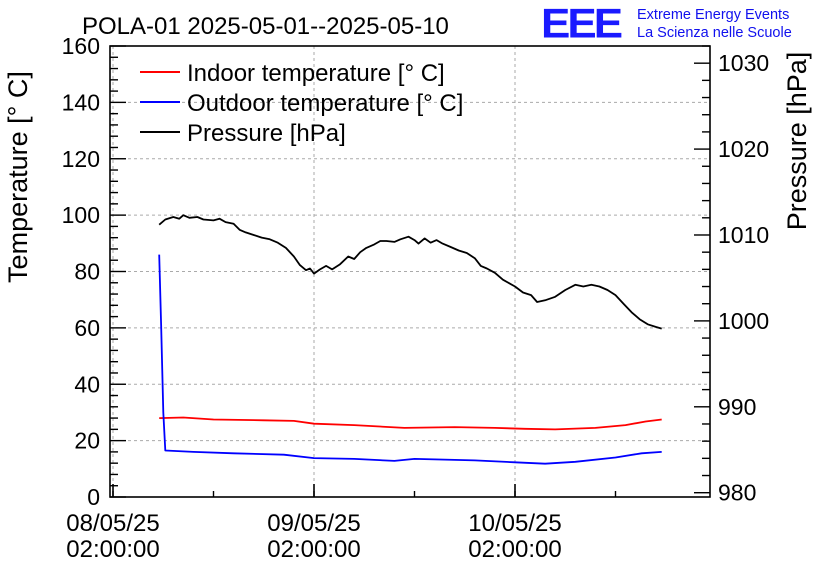 The width and height of the screenshot is (836, 572). Describe the element at coordinates (81, 159) in the screenshot. I see `y-tick-label: 120` at that location.